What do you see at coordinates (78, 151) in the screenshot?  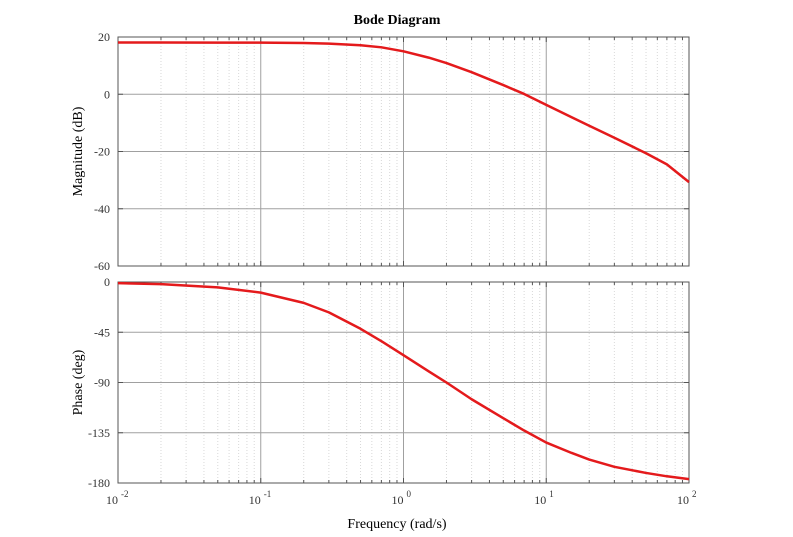 I see `magnitude-y-axis-label: Magnitude (dB)` at bounding box center [78, 151].